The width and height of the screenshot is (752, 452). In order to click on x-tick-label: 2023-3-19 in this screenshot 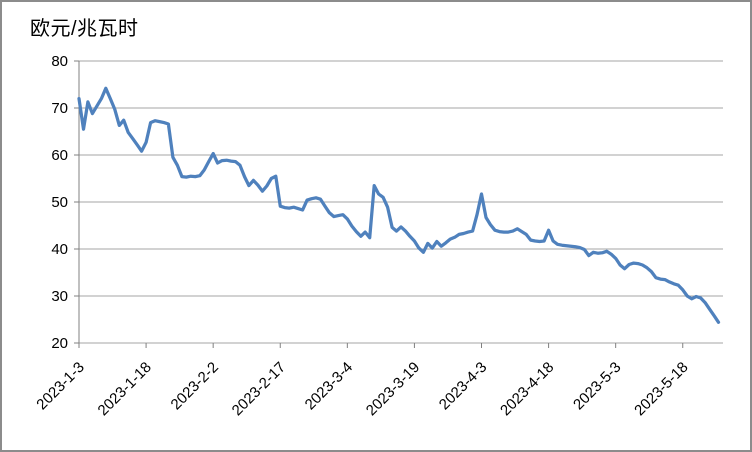, I will do `click(393, 389)`.